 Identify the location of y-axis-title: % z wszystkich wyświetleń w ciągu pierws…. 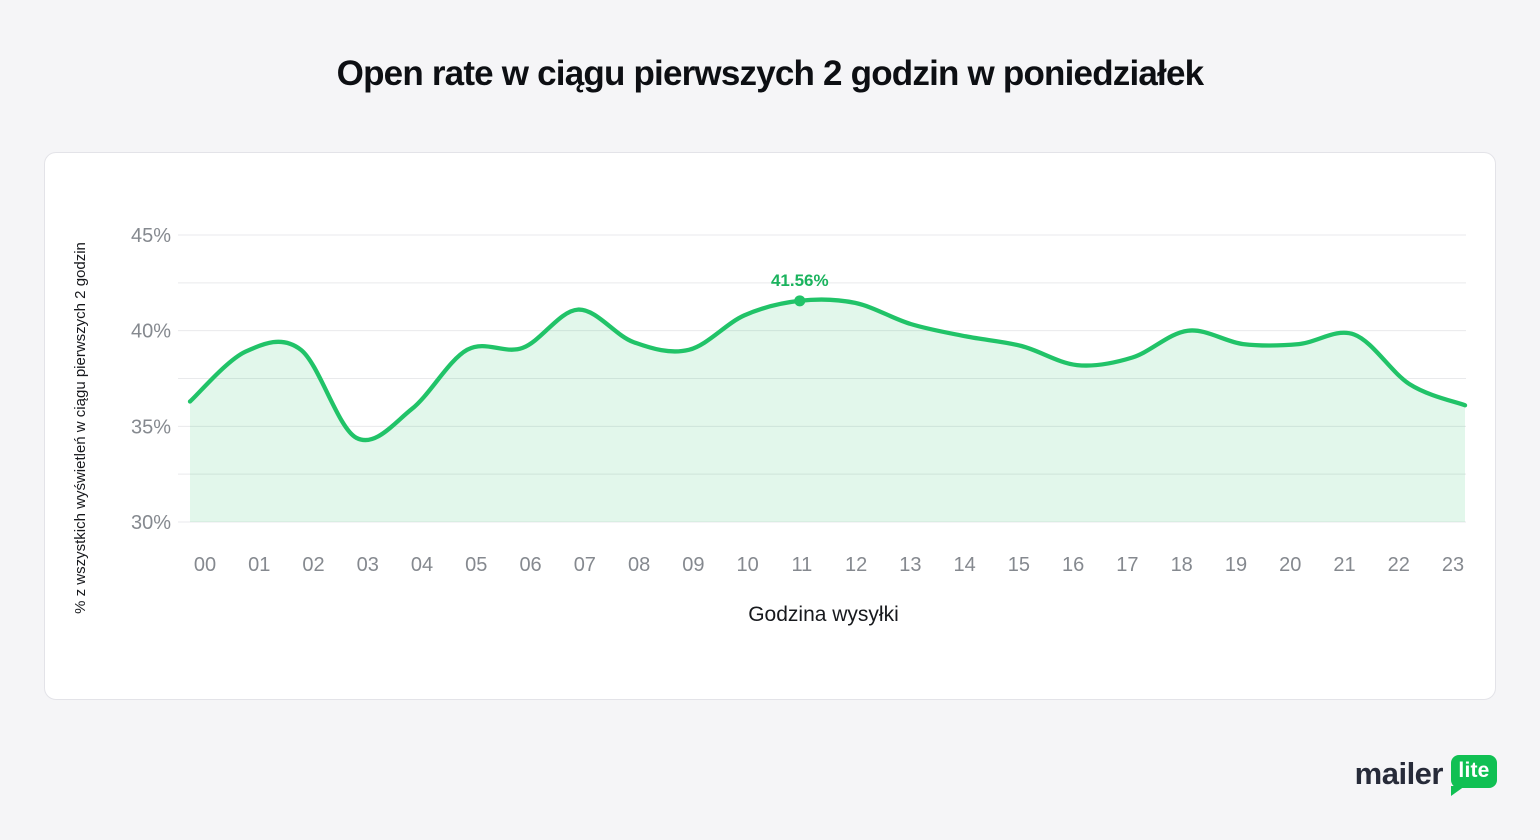
(80, 428).